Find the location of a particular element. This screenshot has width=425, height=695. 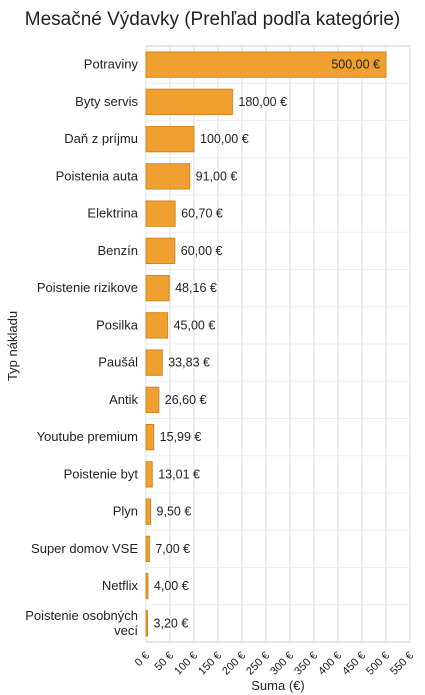

x-tick-label: 450 € is located at coordinates (354, 664).